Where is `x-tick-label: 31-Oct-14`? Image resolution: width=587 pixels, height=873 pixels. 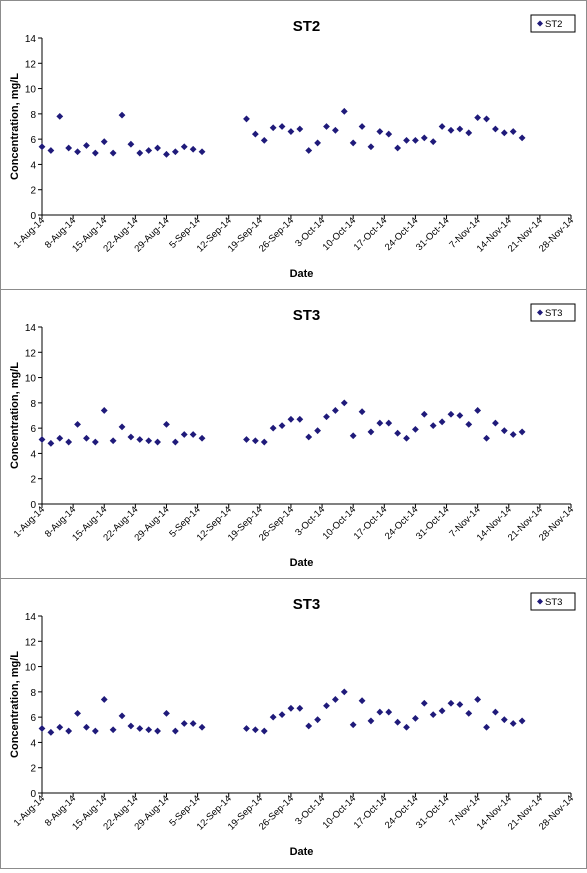
x-tick-label: 31-Oct-14 is located at coordinates (433, 523).